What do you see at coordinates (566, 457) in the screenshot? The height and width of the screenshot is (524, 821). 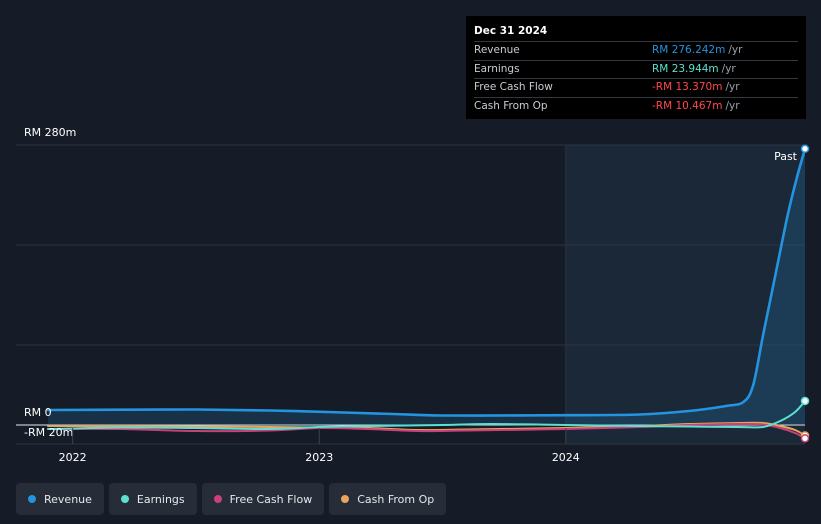 I see `x-tick-label: 2024` at bounding box center [566, 457].